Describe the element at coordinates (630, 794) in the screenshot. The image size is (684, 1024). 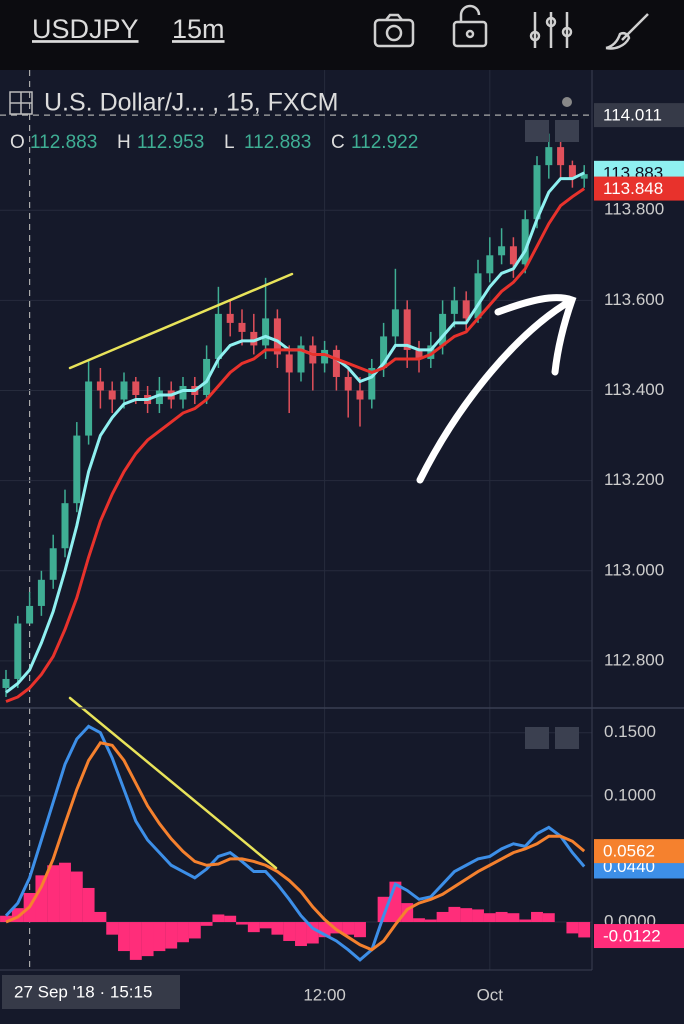
I see `y-tick-label: 0.1000` at that location.